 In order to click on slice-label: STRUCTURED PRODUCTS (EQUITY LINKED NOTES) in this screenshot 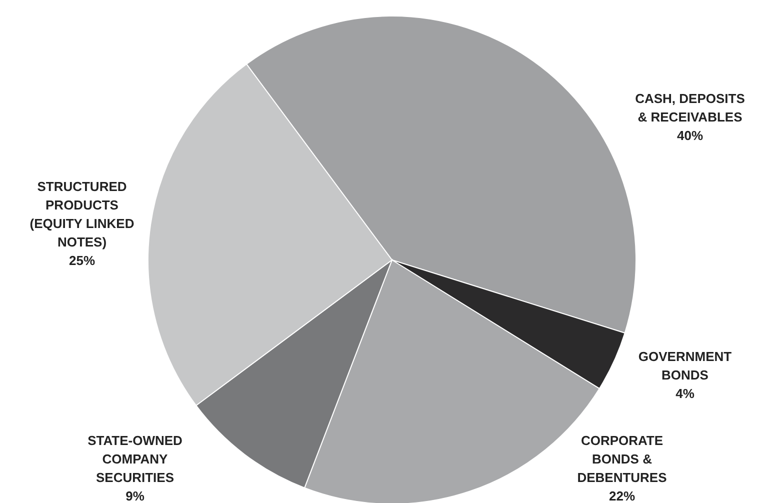, I will do `click(82, 214)`.